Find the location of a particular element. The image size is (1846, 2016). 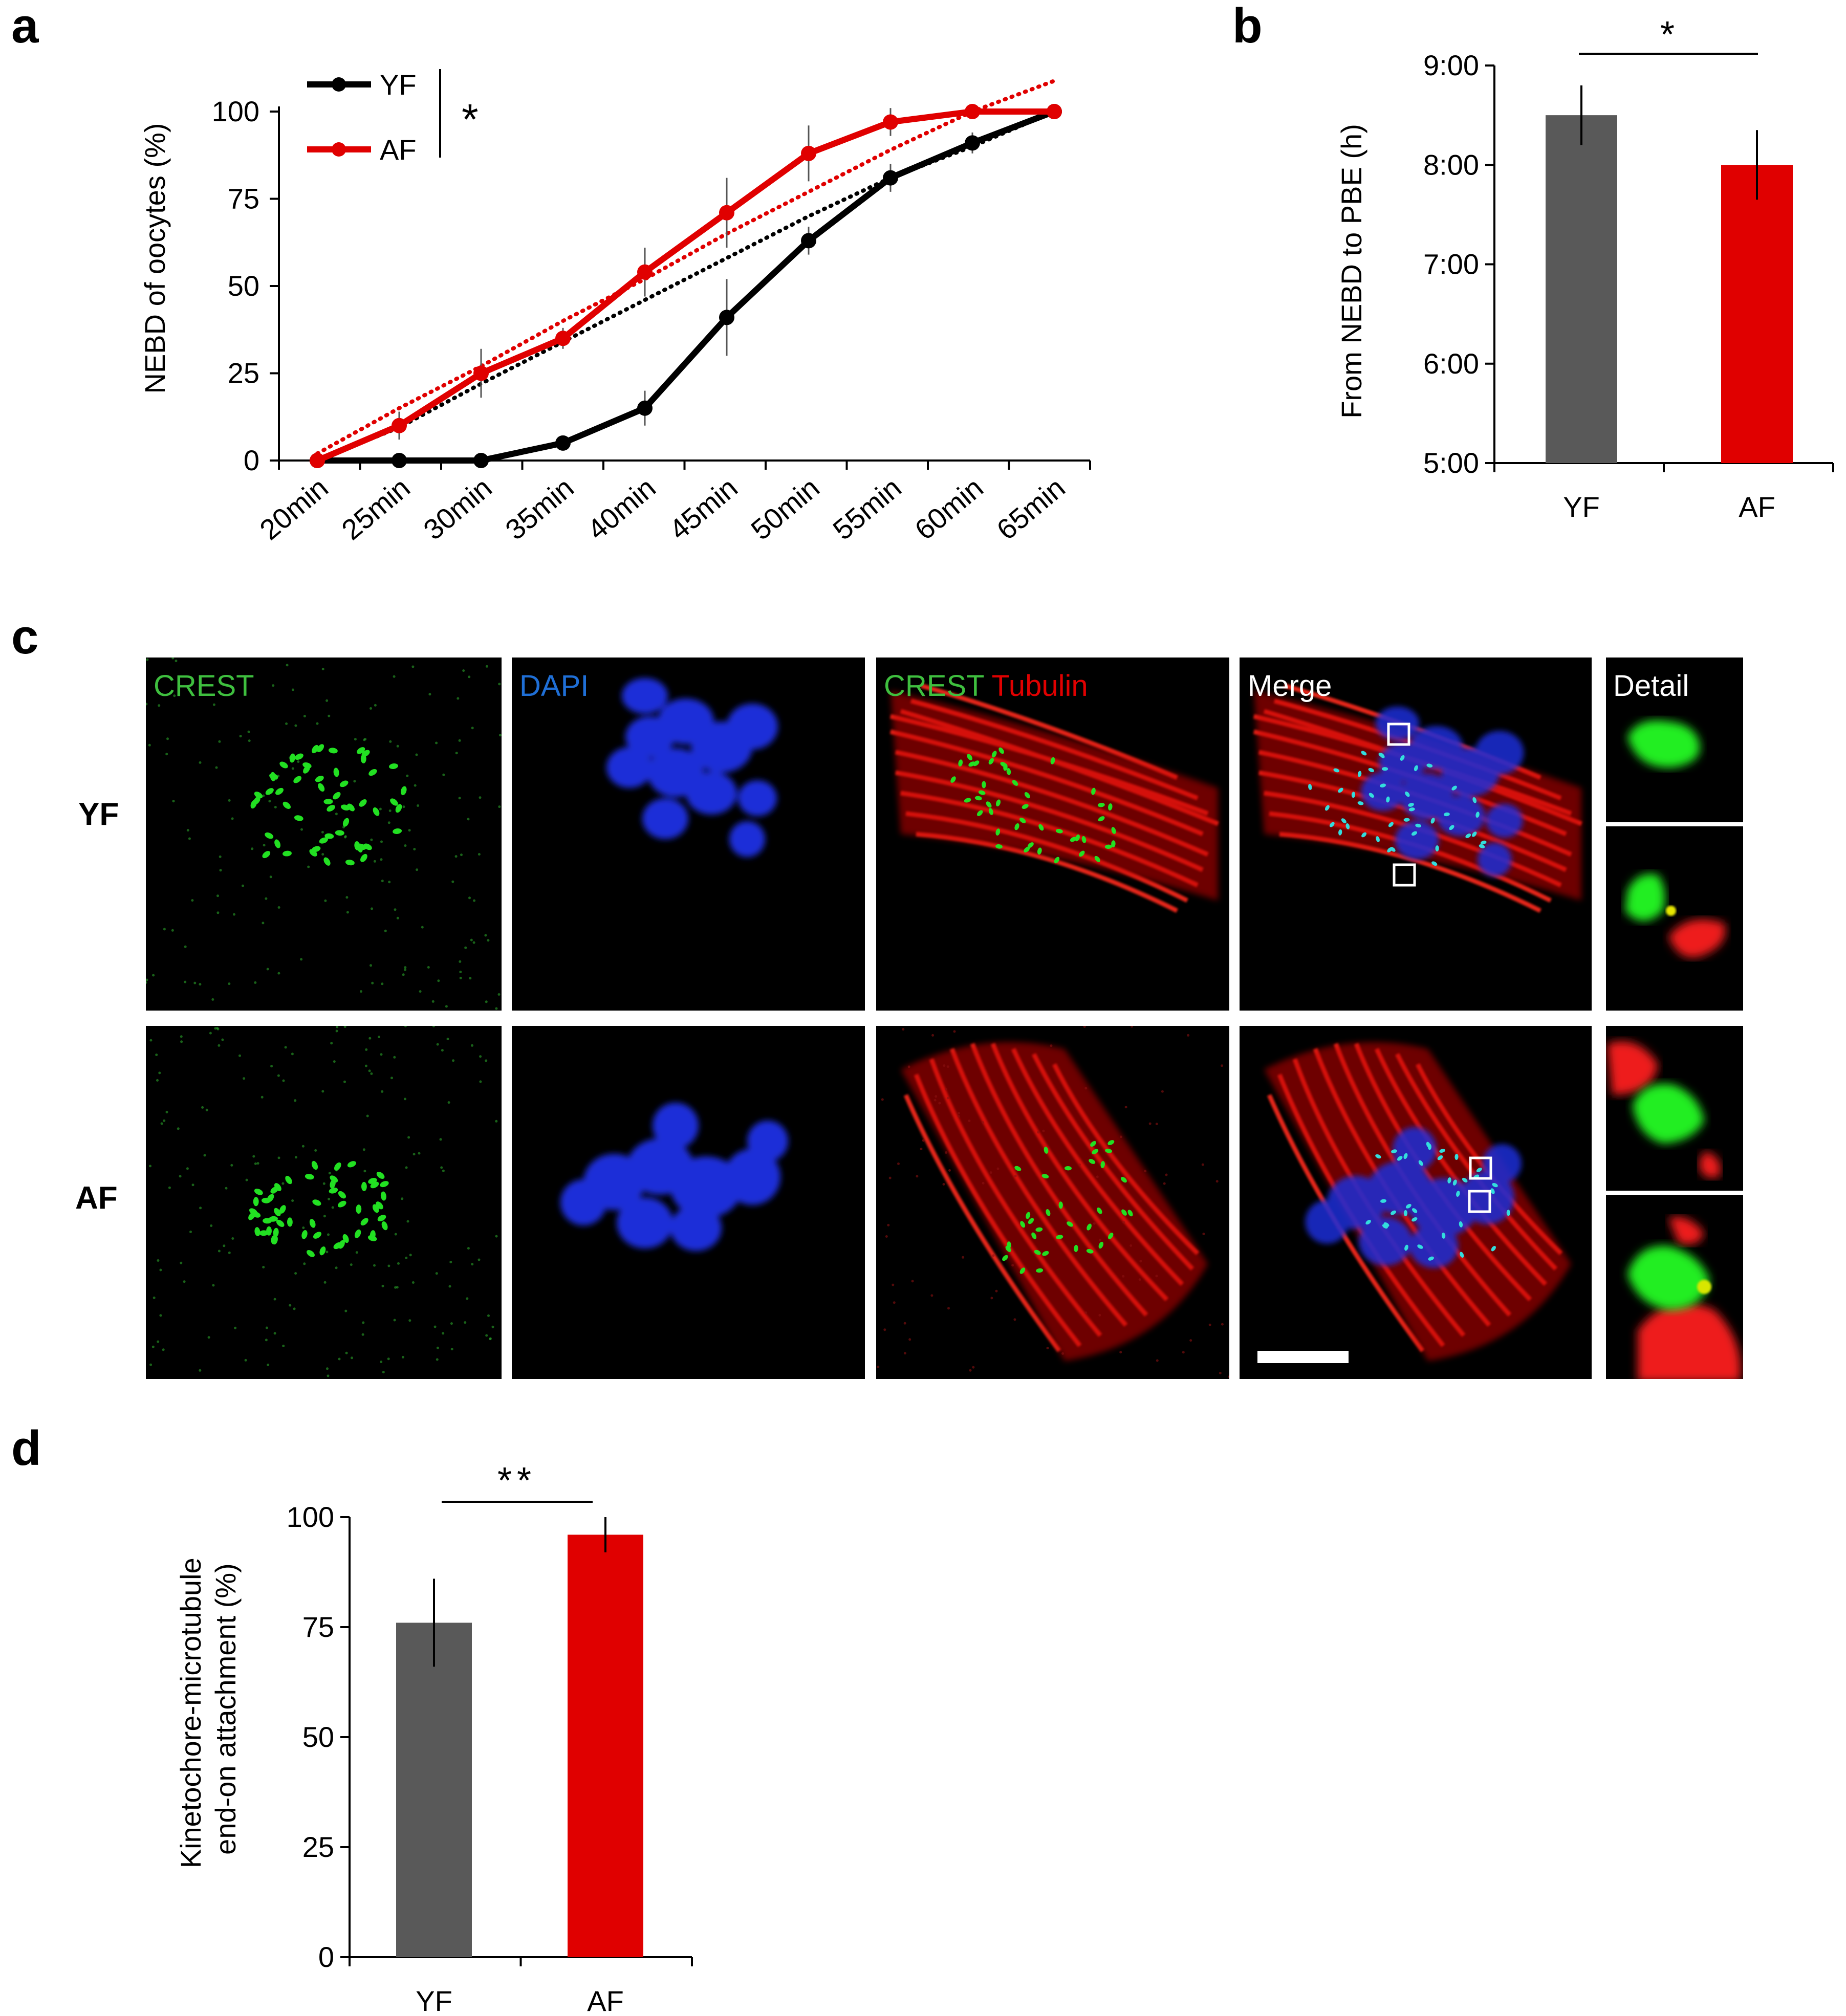

af-detail-1-signal is located at coordinates (1664, 1109).